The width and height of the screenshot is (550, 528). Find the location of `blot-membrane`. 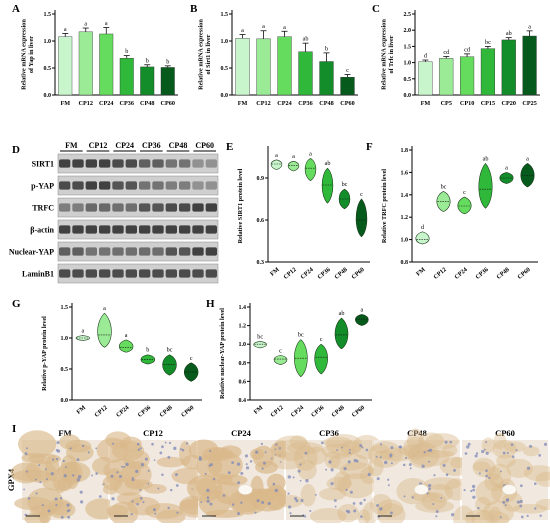

blot-membrane is located at coordinates (138, 273).